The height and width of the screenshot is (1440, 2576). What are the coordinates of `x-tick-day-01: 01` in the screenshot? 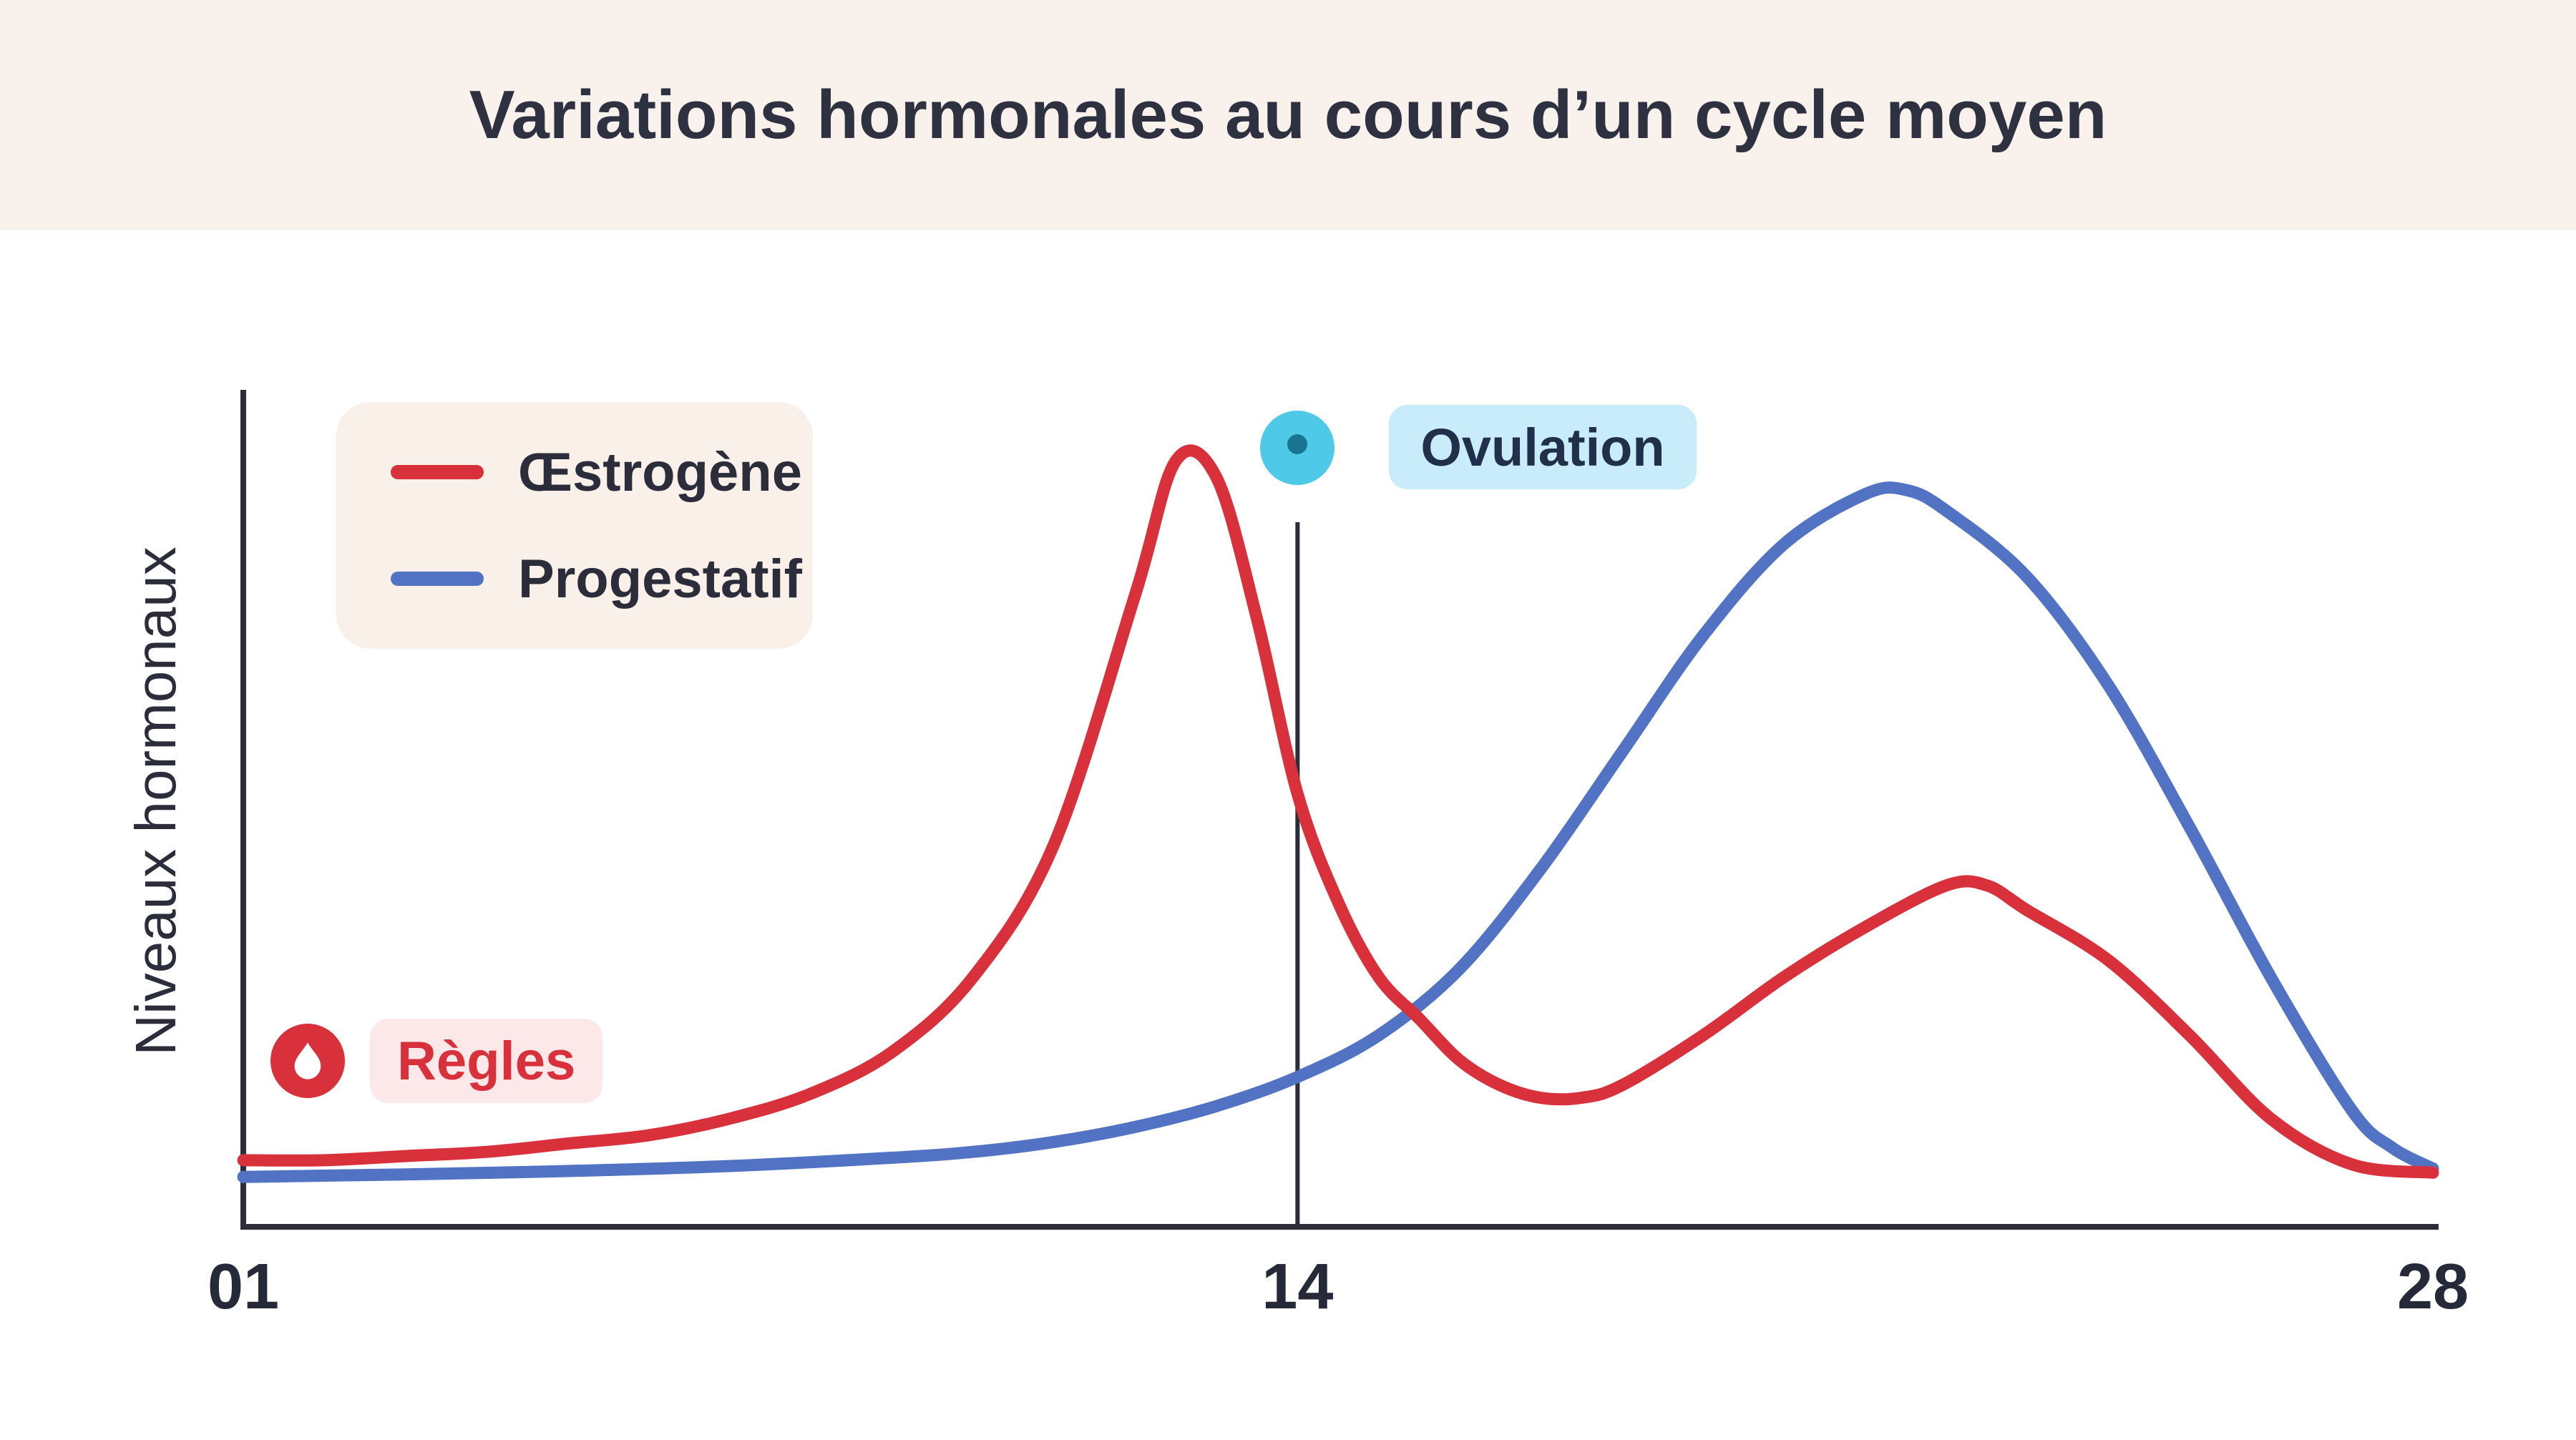 It's located at (243, 1287).